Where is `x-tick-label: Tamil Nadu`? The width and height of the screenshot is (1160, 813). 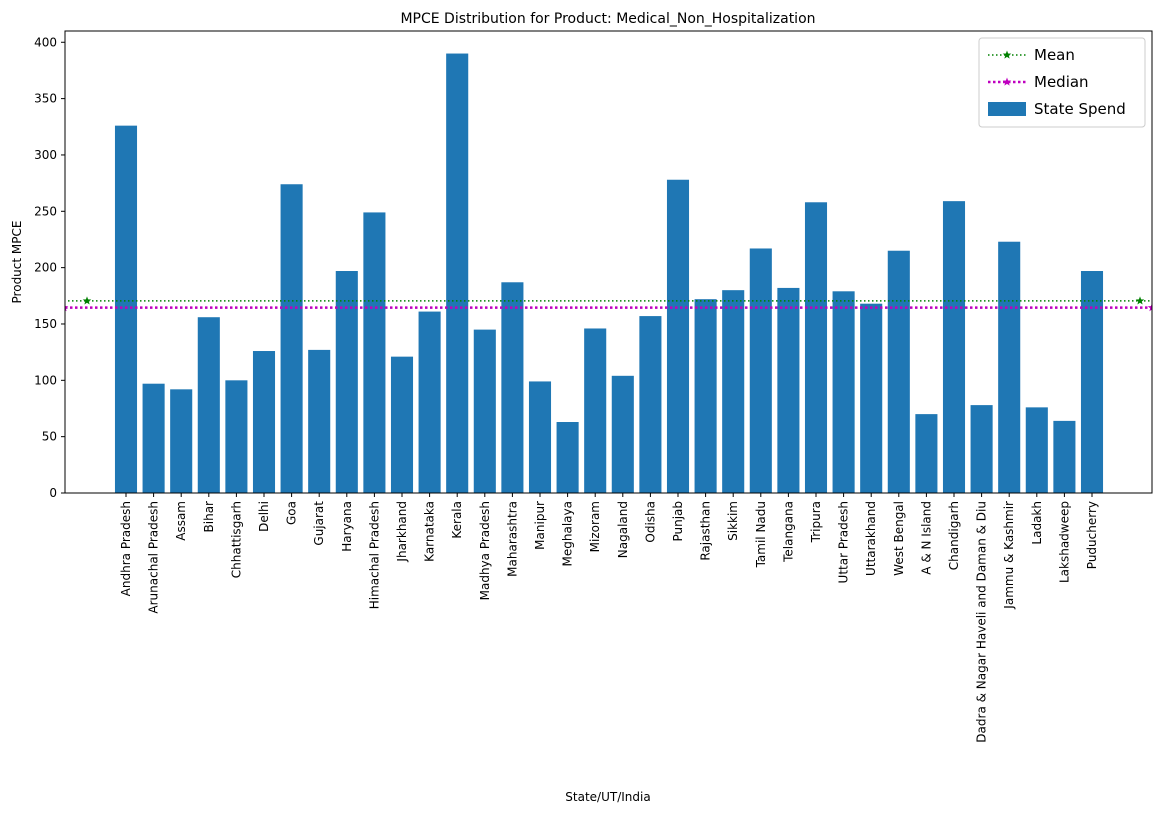
x-tick-label: Tamil Nadu is located at coordinates (761, 534).